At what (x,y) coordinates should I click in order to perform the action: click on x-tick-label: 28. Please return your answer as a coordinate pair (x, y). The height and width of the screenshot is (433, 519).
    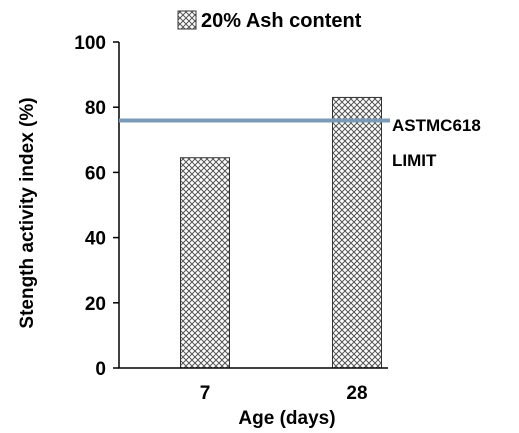
    Looking at the image, I should click on (356, 393).